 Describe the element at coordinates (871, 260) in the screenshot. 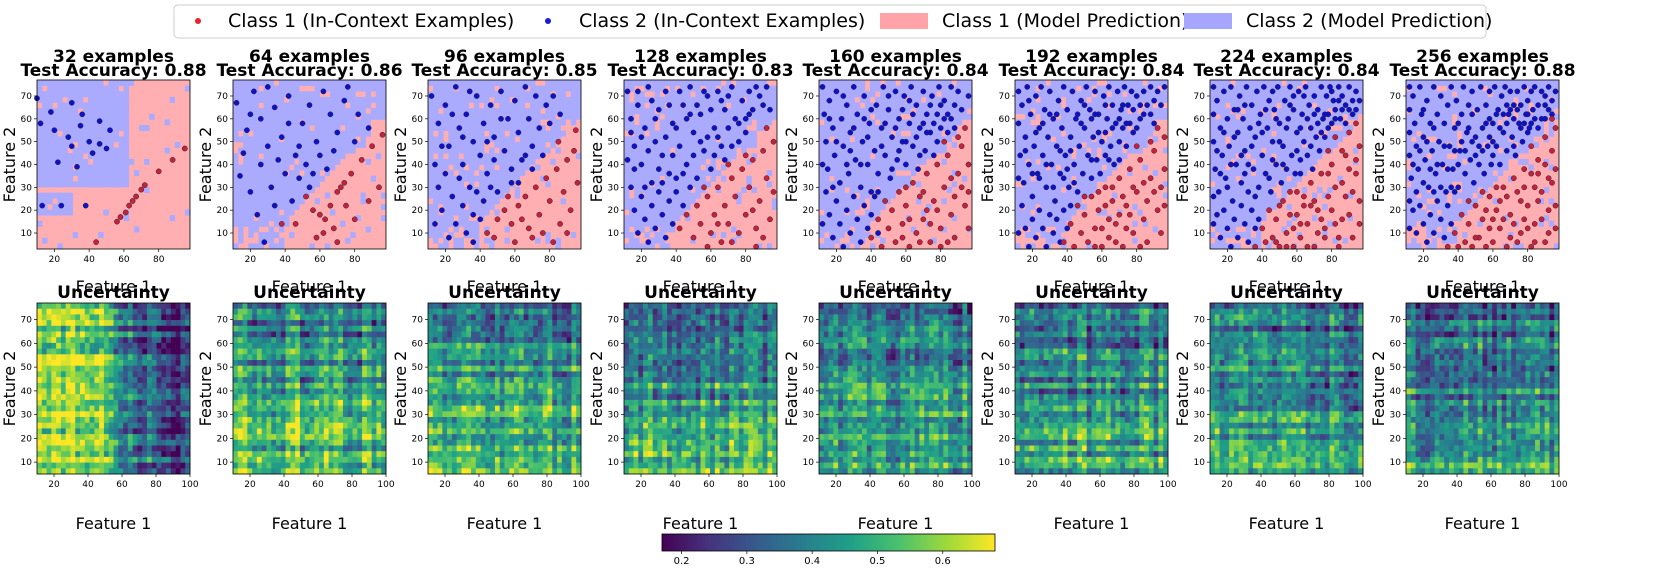

I see `x-tick-label: 40` at that location.